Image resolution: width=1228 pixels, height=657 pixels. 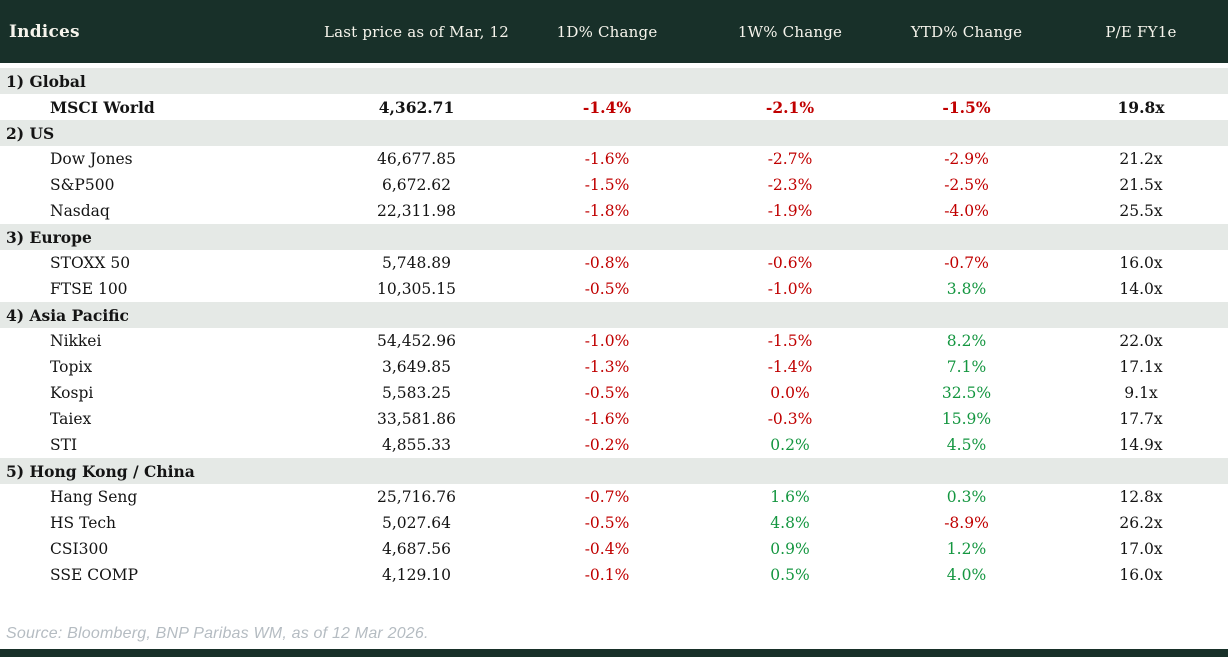 What do you see at coordinates (160, 445) in the screenshot?
I see `index-name: STI` at bounding box center [160, 445].